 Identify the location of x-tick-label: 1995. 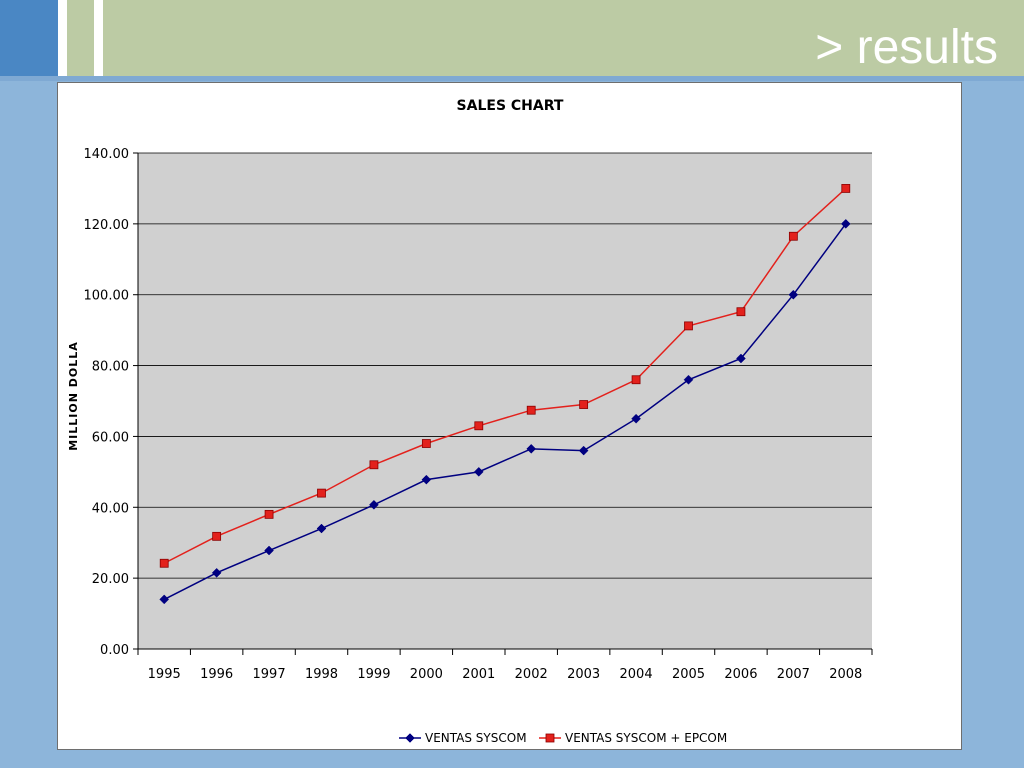
(164, 674).